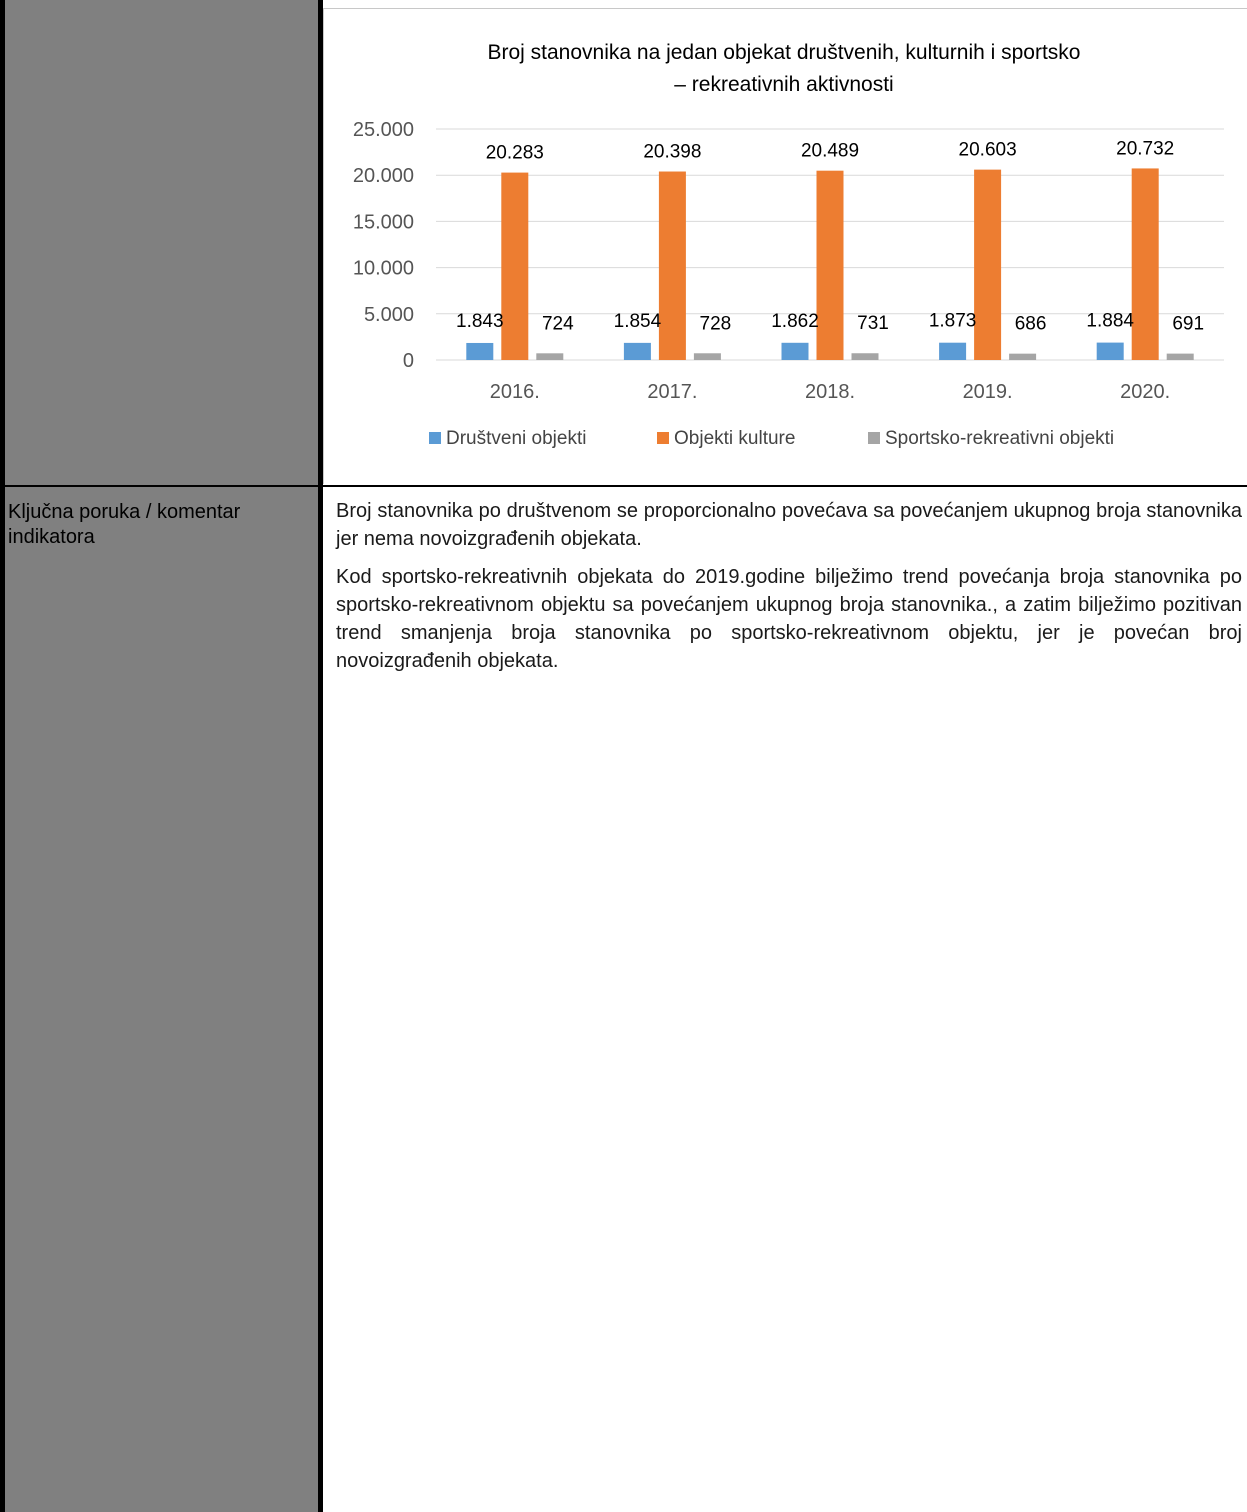 This screenshot has height=1512, width=1247. I want to click on y-tick-label: 0, so click(408, 361).